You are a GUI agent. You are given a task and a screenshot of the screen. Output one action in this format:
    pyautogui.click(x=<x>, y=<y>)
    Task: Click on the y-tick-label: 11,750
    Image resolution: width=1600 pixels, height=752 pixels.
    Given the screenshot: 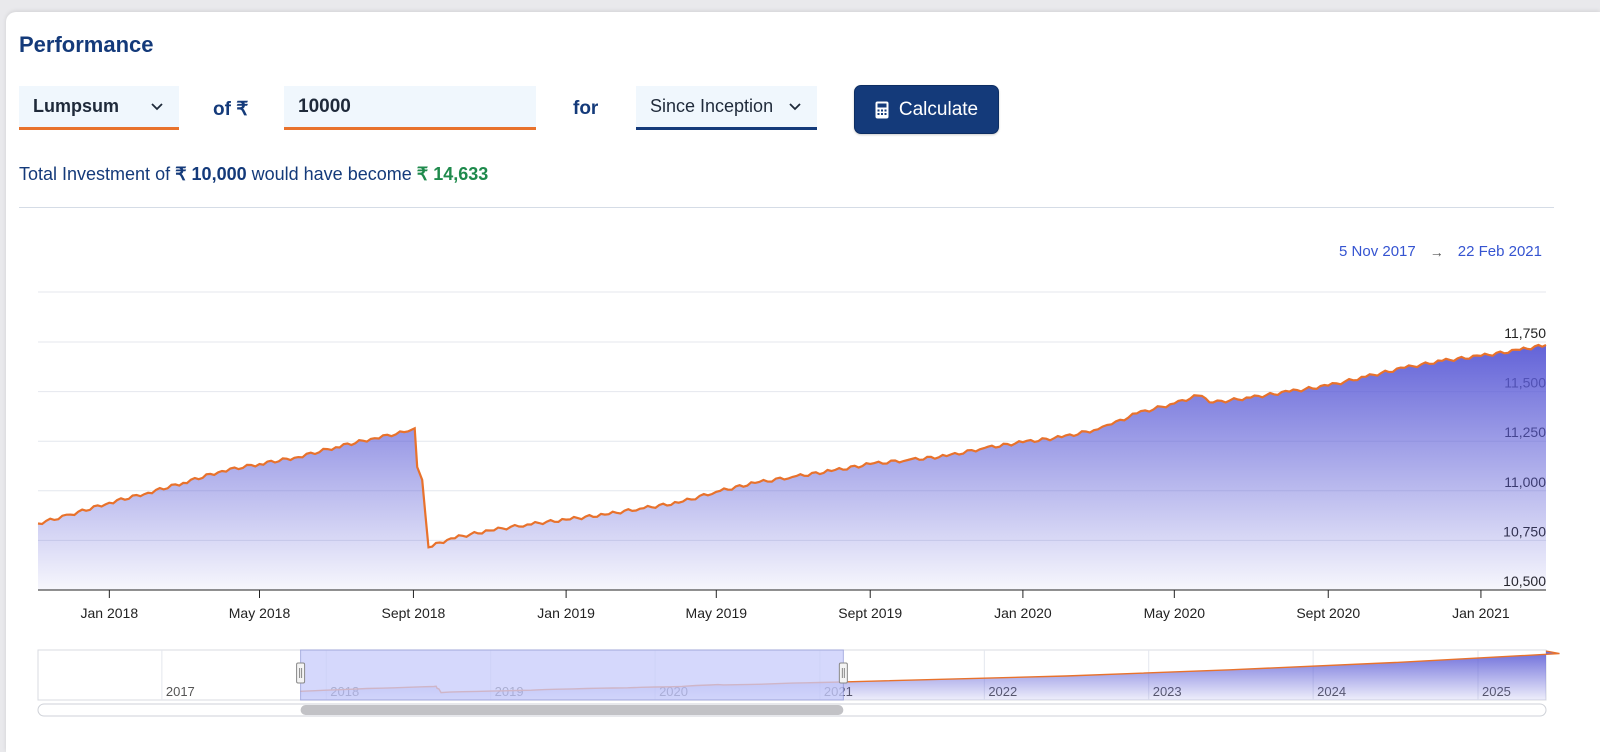 What is the action you would take?
    pyautogui.click(x=1525, y=333)
    